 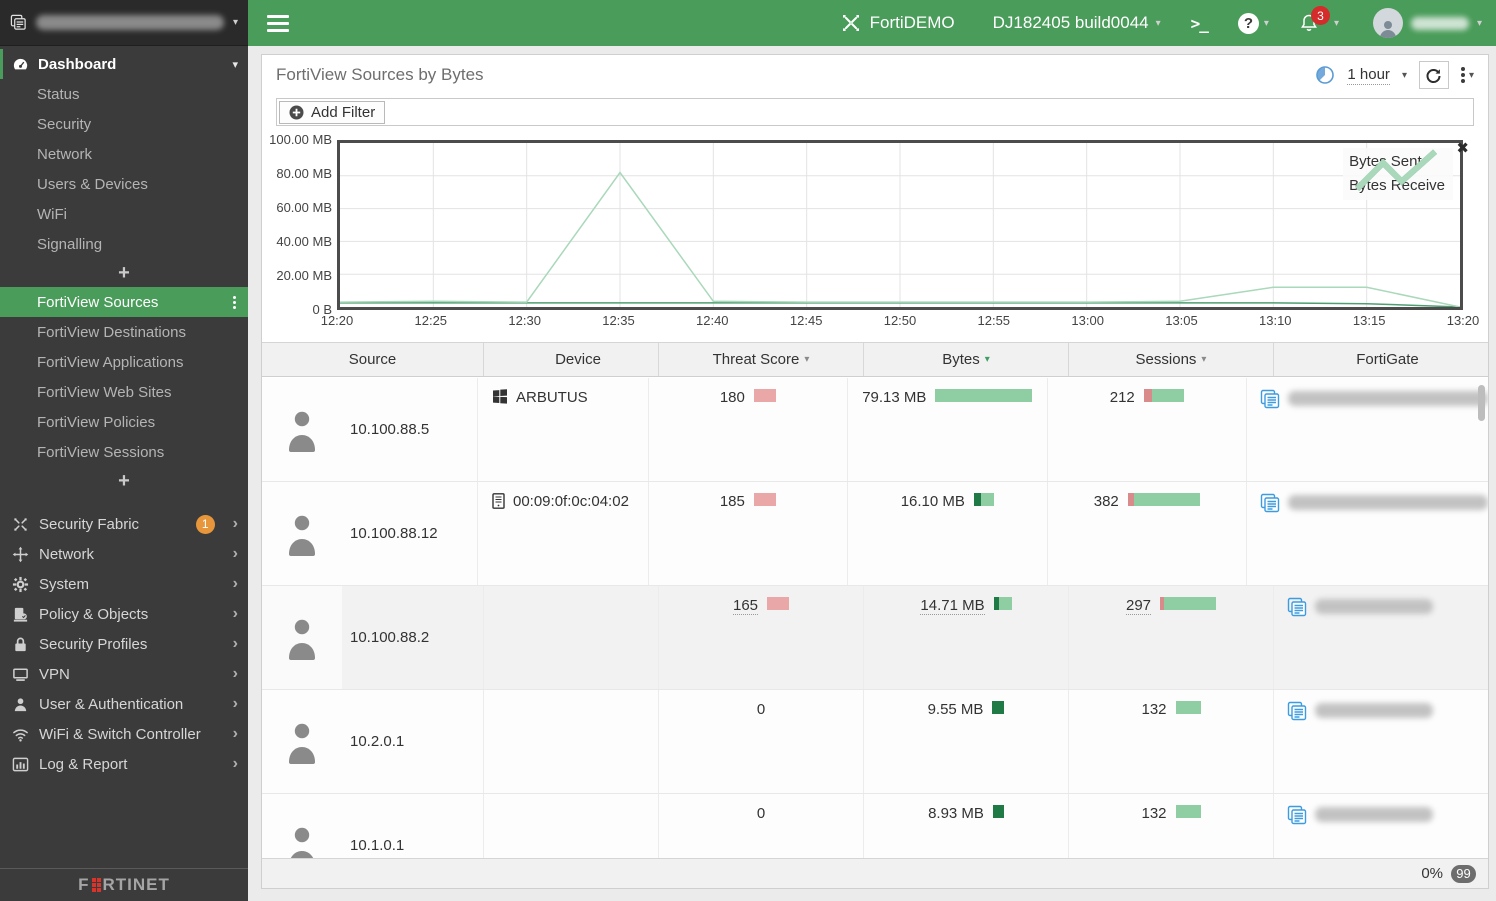 I want to click on sidebar-item-signalling: Signalling, so click(x=124, y=244).